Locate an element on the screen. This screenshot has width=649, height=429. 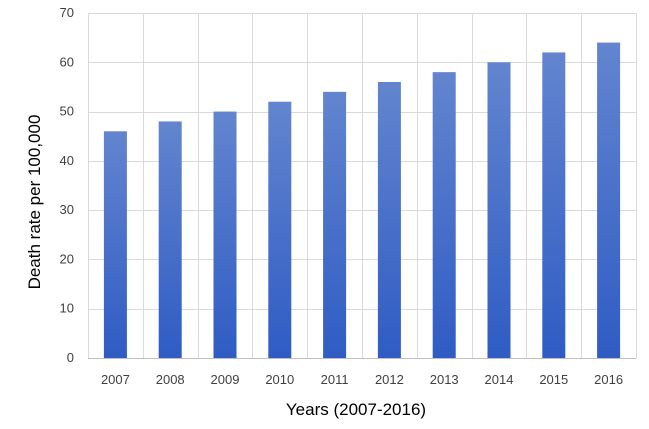
x-tick-label: 2016 is located at coordinates (608, 379).